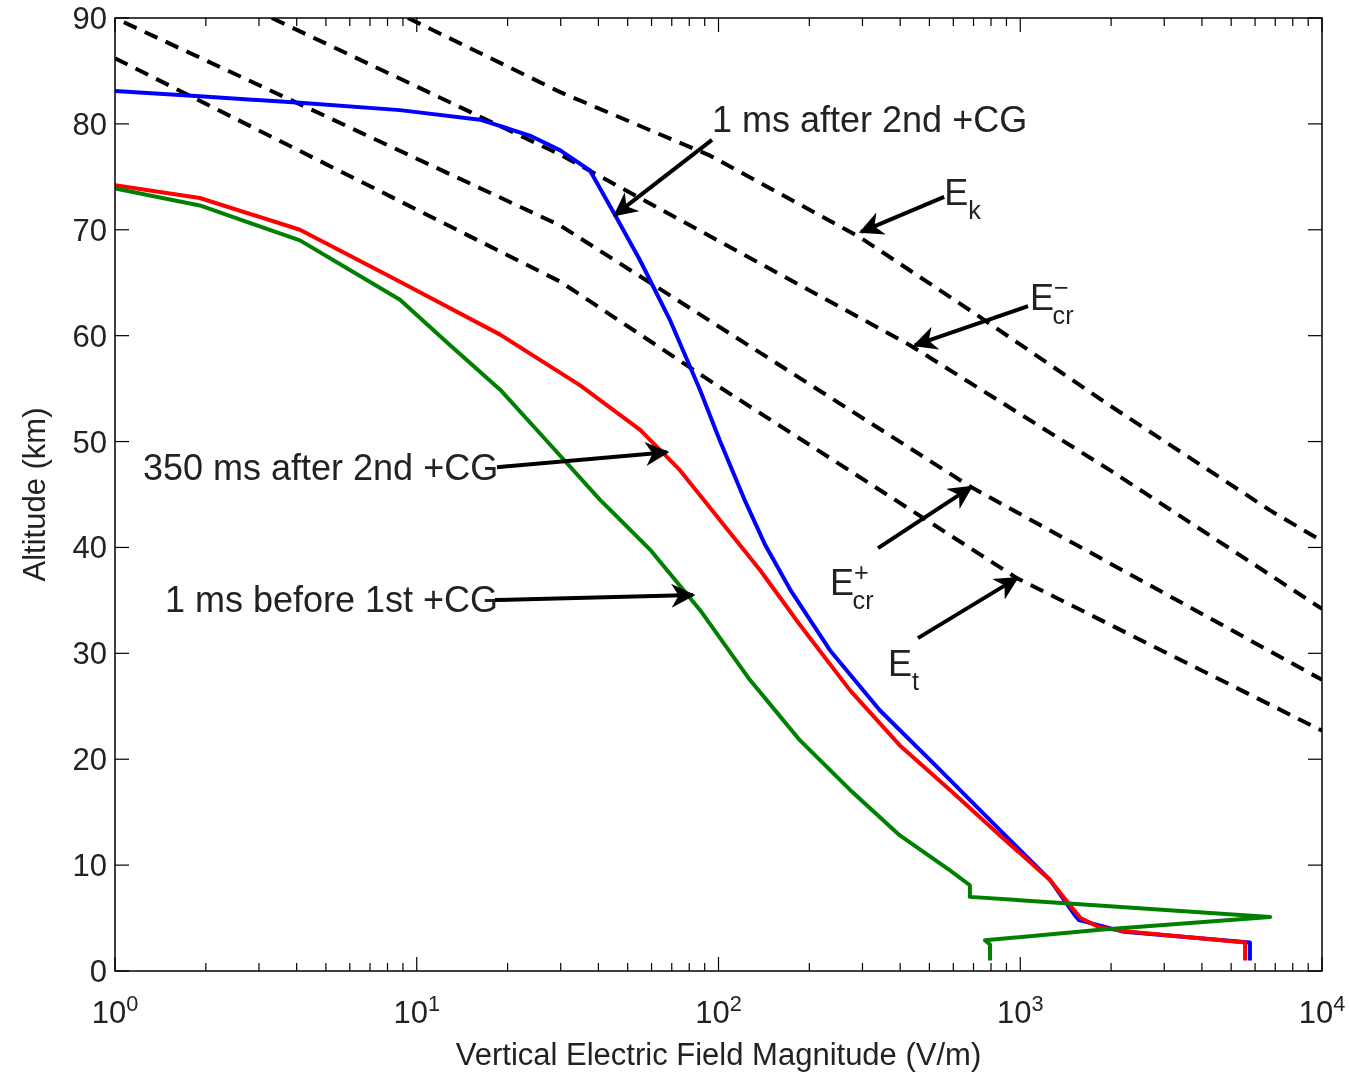 Image resolution: width=1350 pixels, height=1075 pixels. What do you see at coordinates (98, 971) in the screenshot?
I see `y-tick-label: 0` at bounding box center [98, 971].